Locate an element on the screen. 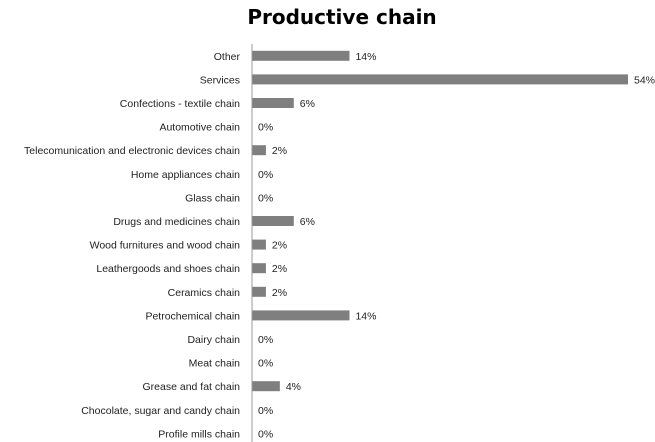  data-label: 54% is located at coordinates (644, 80).